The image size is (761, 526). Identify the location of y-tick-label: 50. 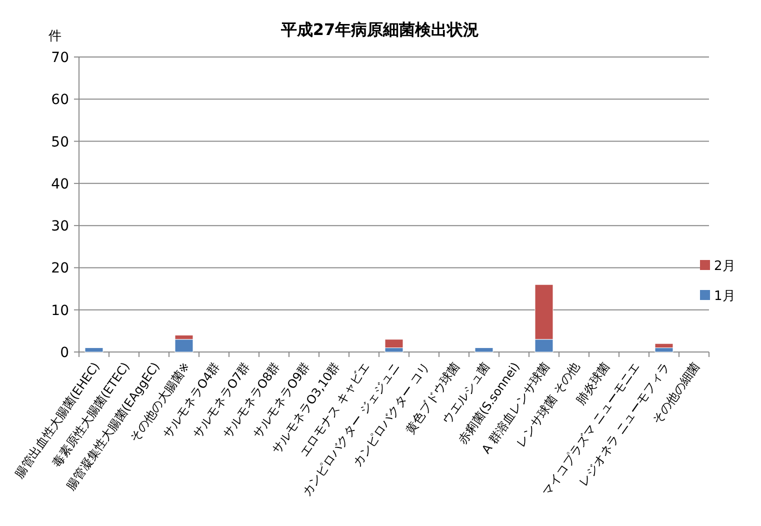
(60, 142).